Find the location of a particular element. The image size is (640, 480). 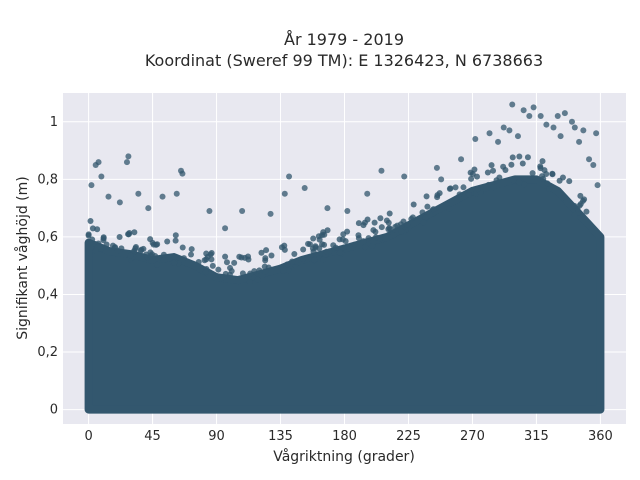

x-axis-tick-labels: 0 45 90 135 180 225 270 315 360 is located at coordinates (348, 436).